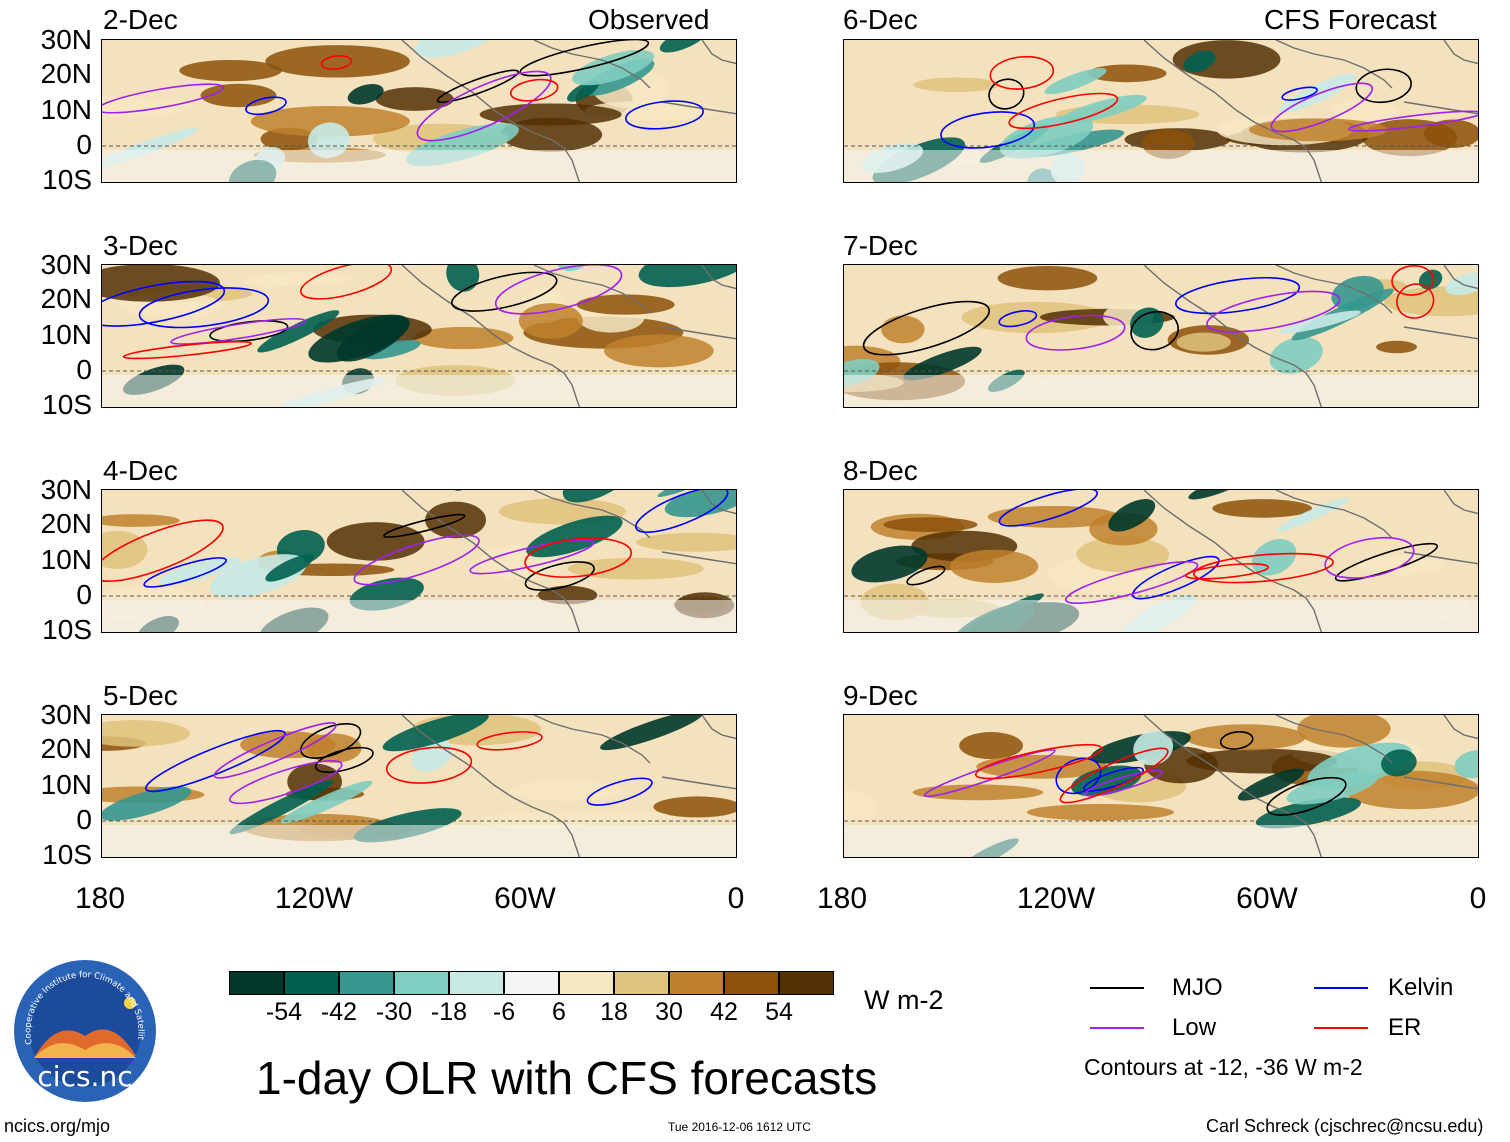 Image resolution: width=1510 pixels, height=1142 pixels. I want to click on figure-title: 1-day OLR with CFS forecasts, so click(567, 1078).